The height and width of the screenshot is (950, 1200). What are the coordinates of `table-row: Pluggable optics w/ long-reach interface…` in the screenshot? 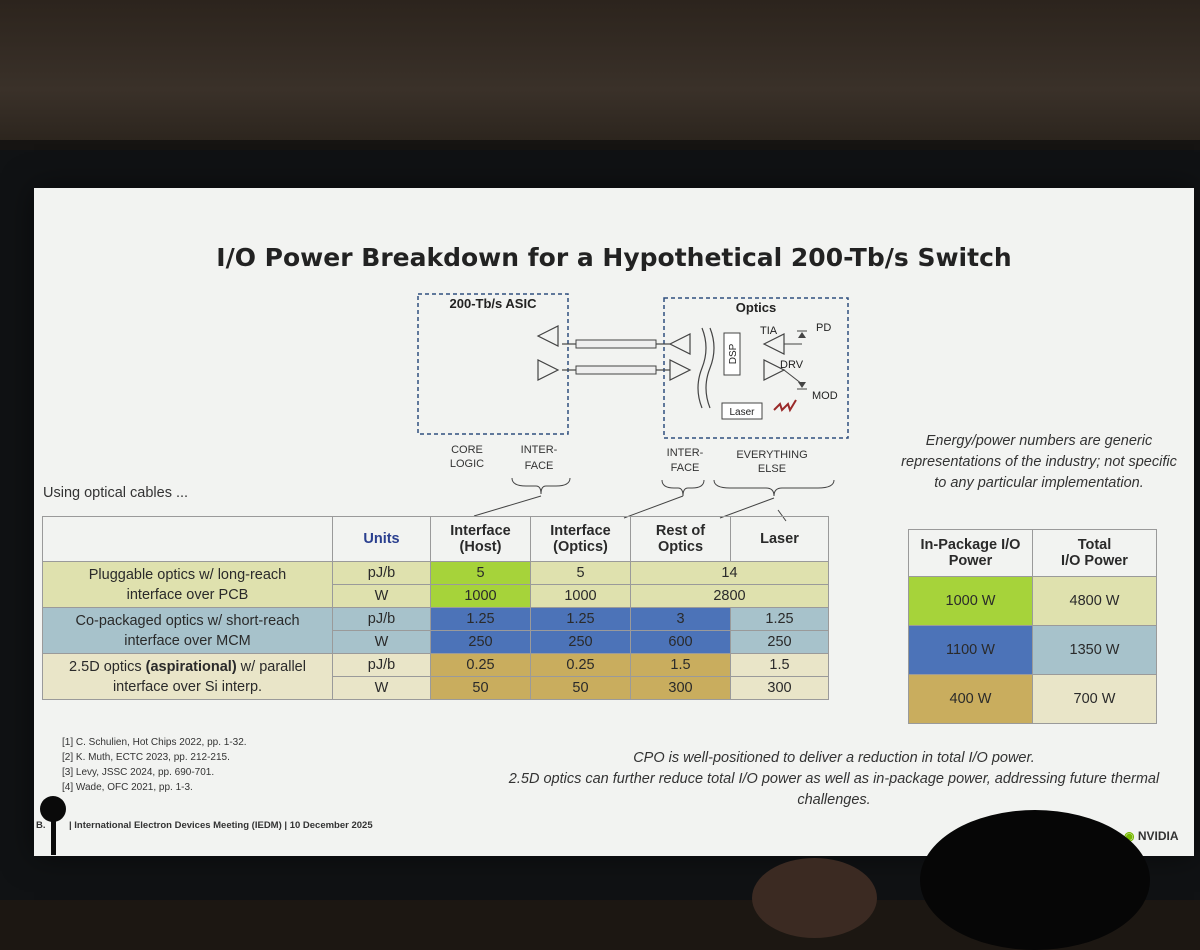 It's located at (435, 584).